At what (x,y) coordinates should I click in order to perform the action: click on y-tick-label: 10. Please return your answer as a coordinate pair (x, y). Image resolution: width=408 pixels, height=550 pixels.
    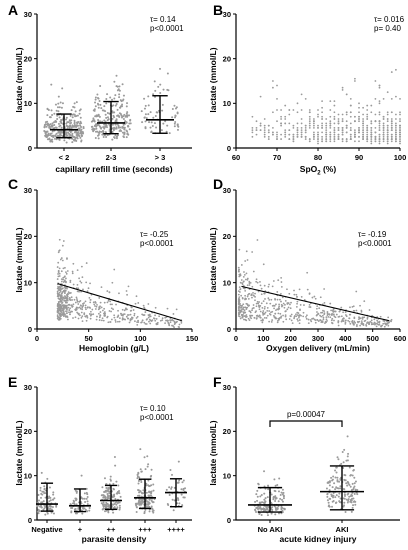
    Looking at the image, I should click on (227, 282).